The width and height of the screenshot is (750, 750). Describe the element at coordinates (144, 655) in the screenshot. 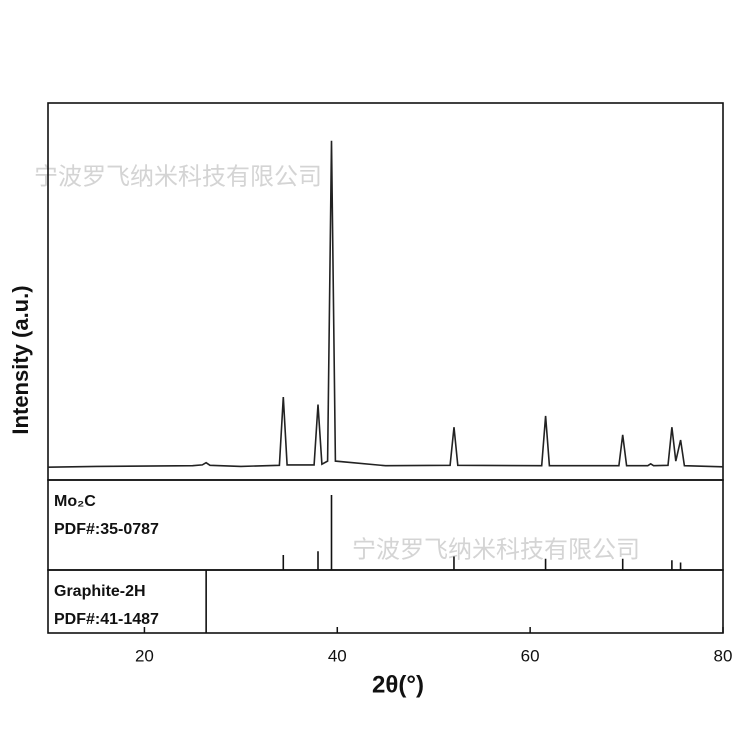

I see `x-tick-label: 20` at that location.